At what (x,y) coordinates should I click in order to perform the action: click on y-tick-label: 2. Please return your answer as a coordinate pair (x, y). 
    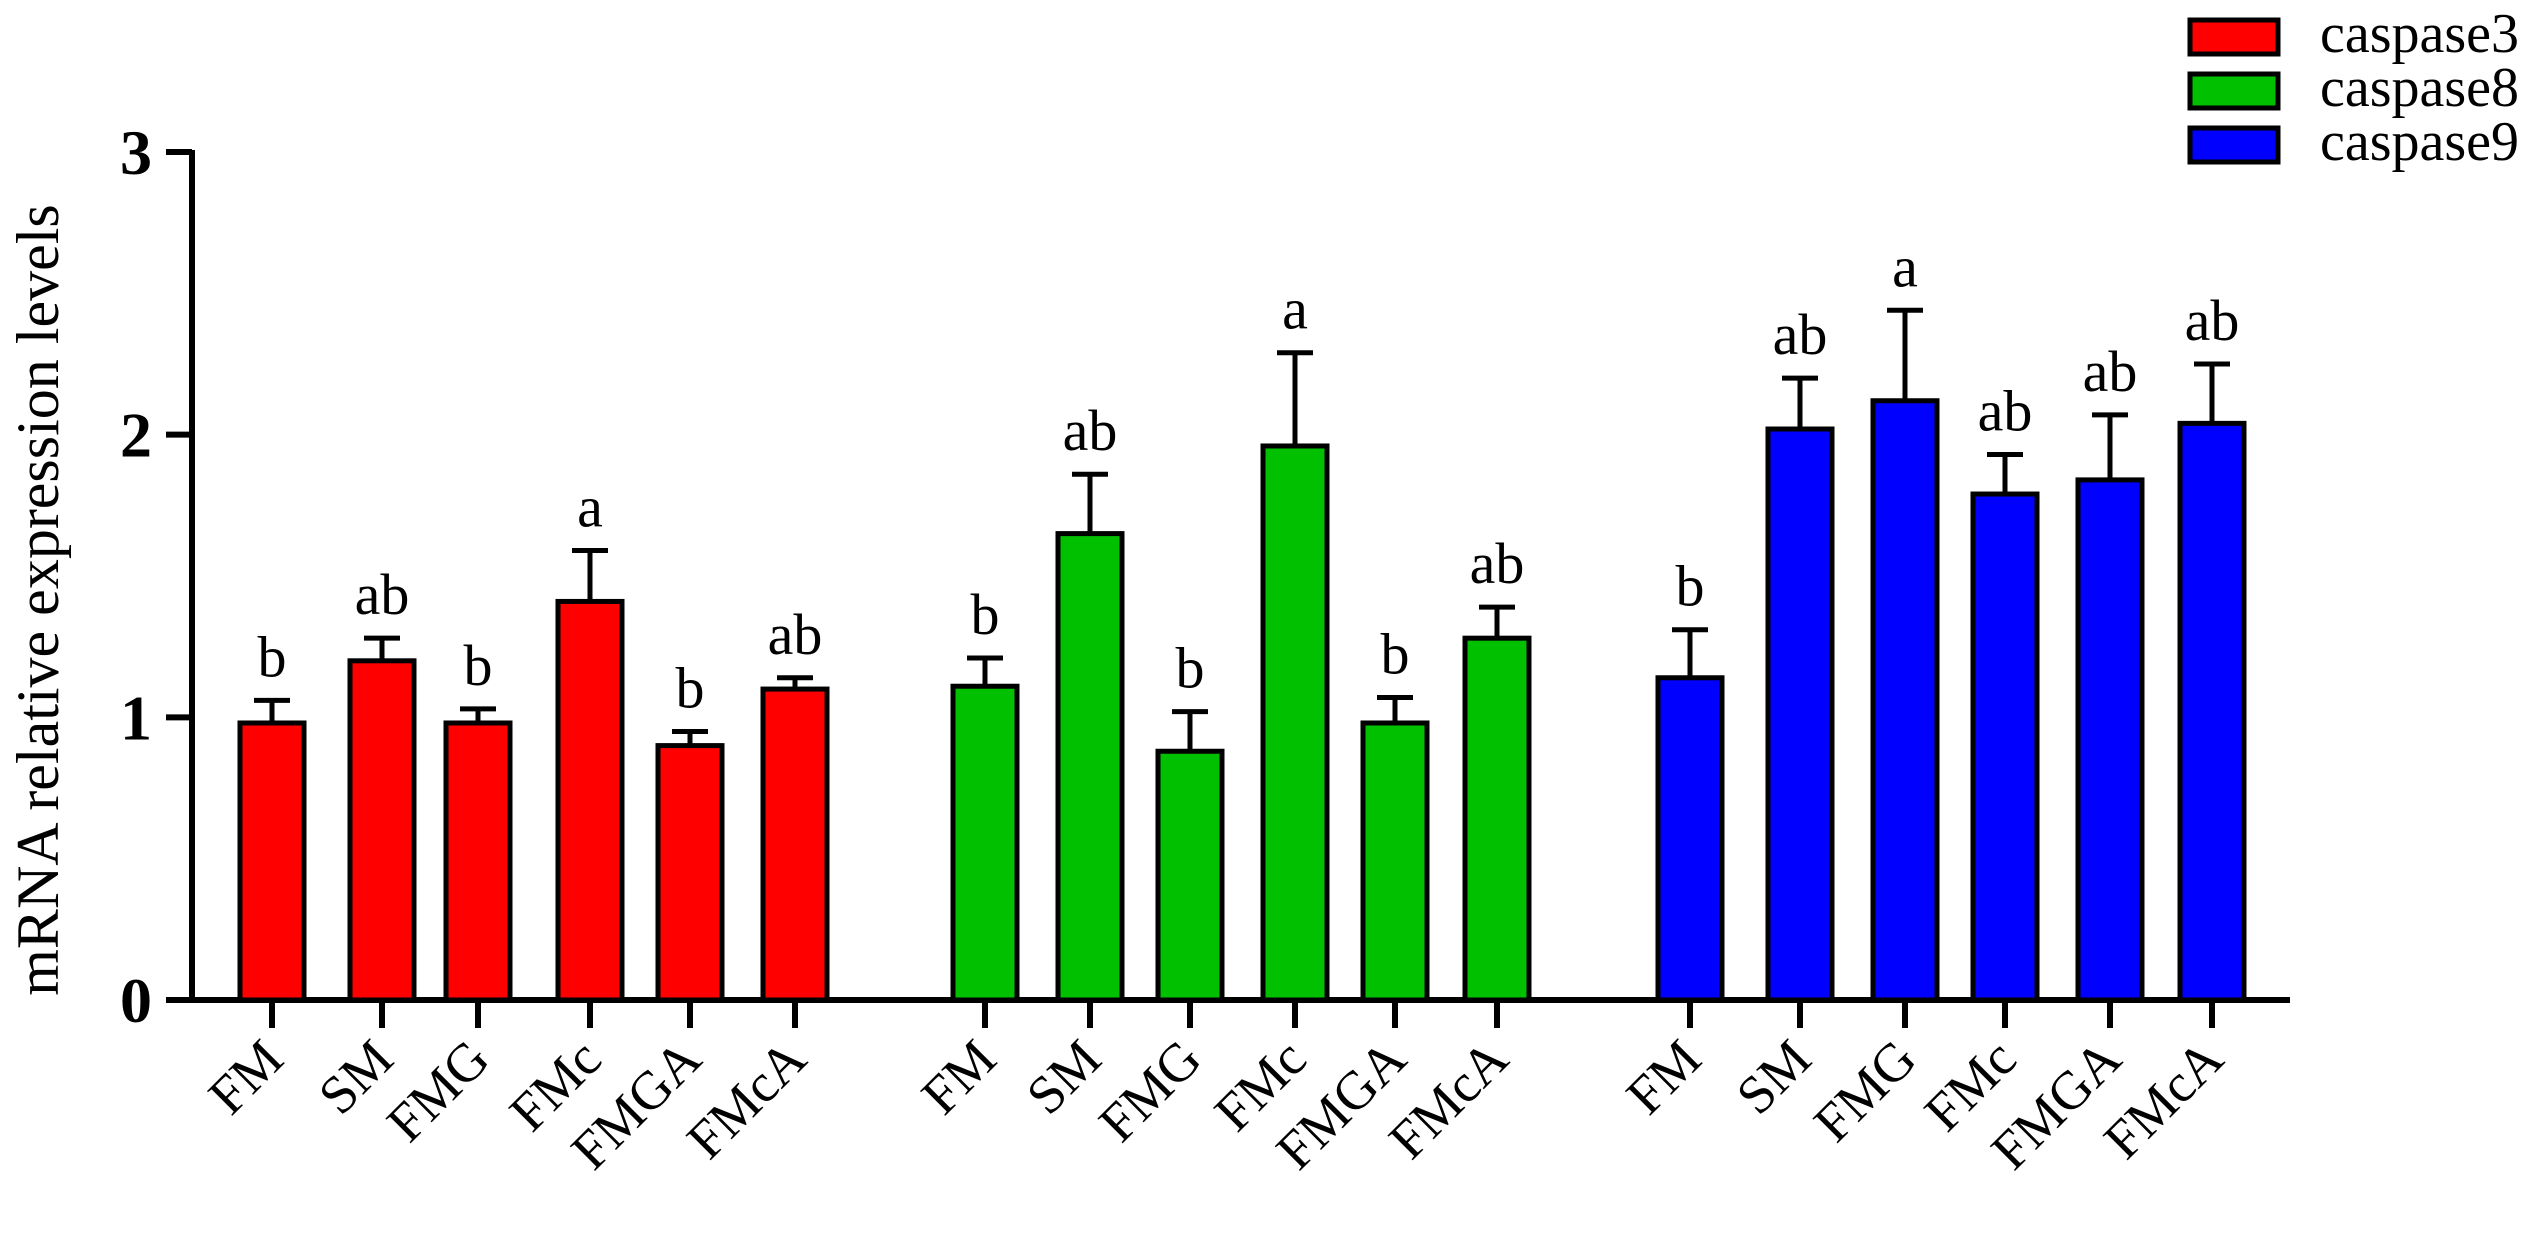
    Looking at the image, I should click on (136, 435).